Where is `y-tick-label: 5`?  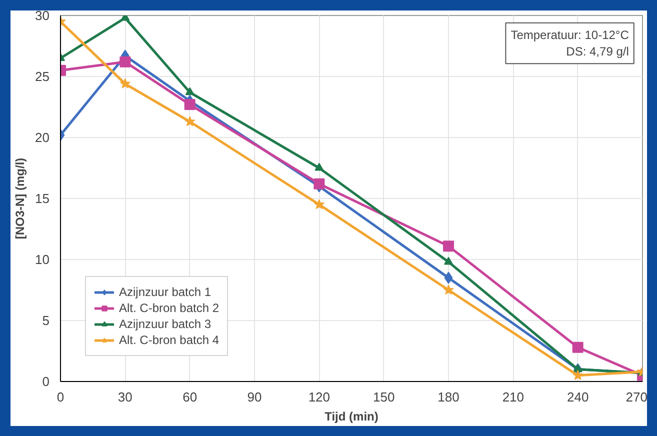
y-tick-label: 5 is located at coordinates (46, 320).